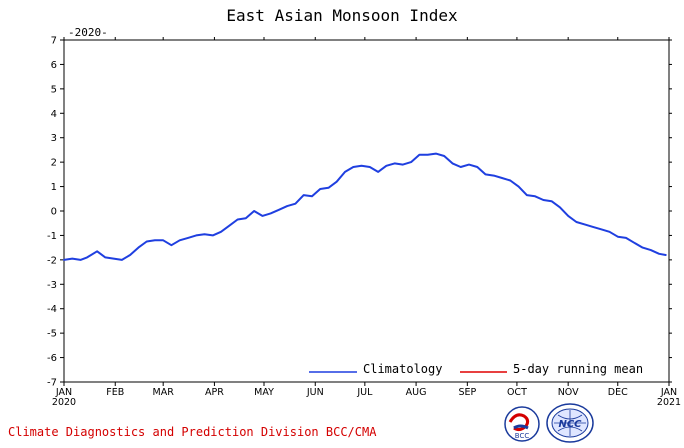 Image resolution: width=684 pixels, height=448 pixels. I want to click on legend-climatology-label: Climatology, so click(402, 369).